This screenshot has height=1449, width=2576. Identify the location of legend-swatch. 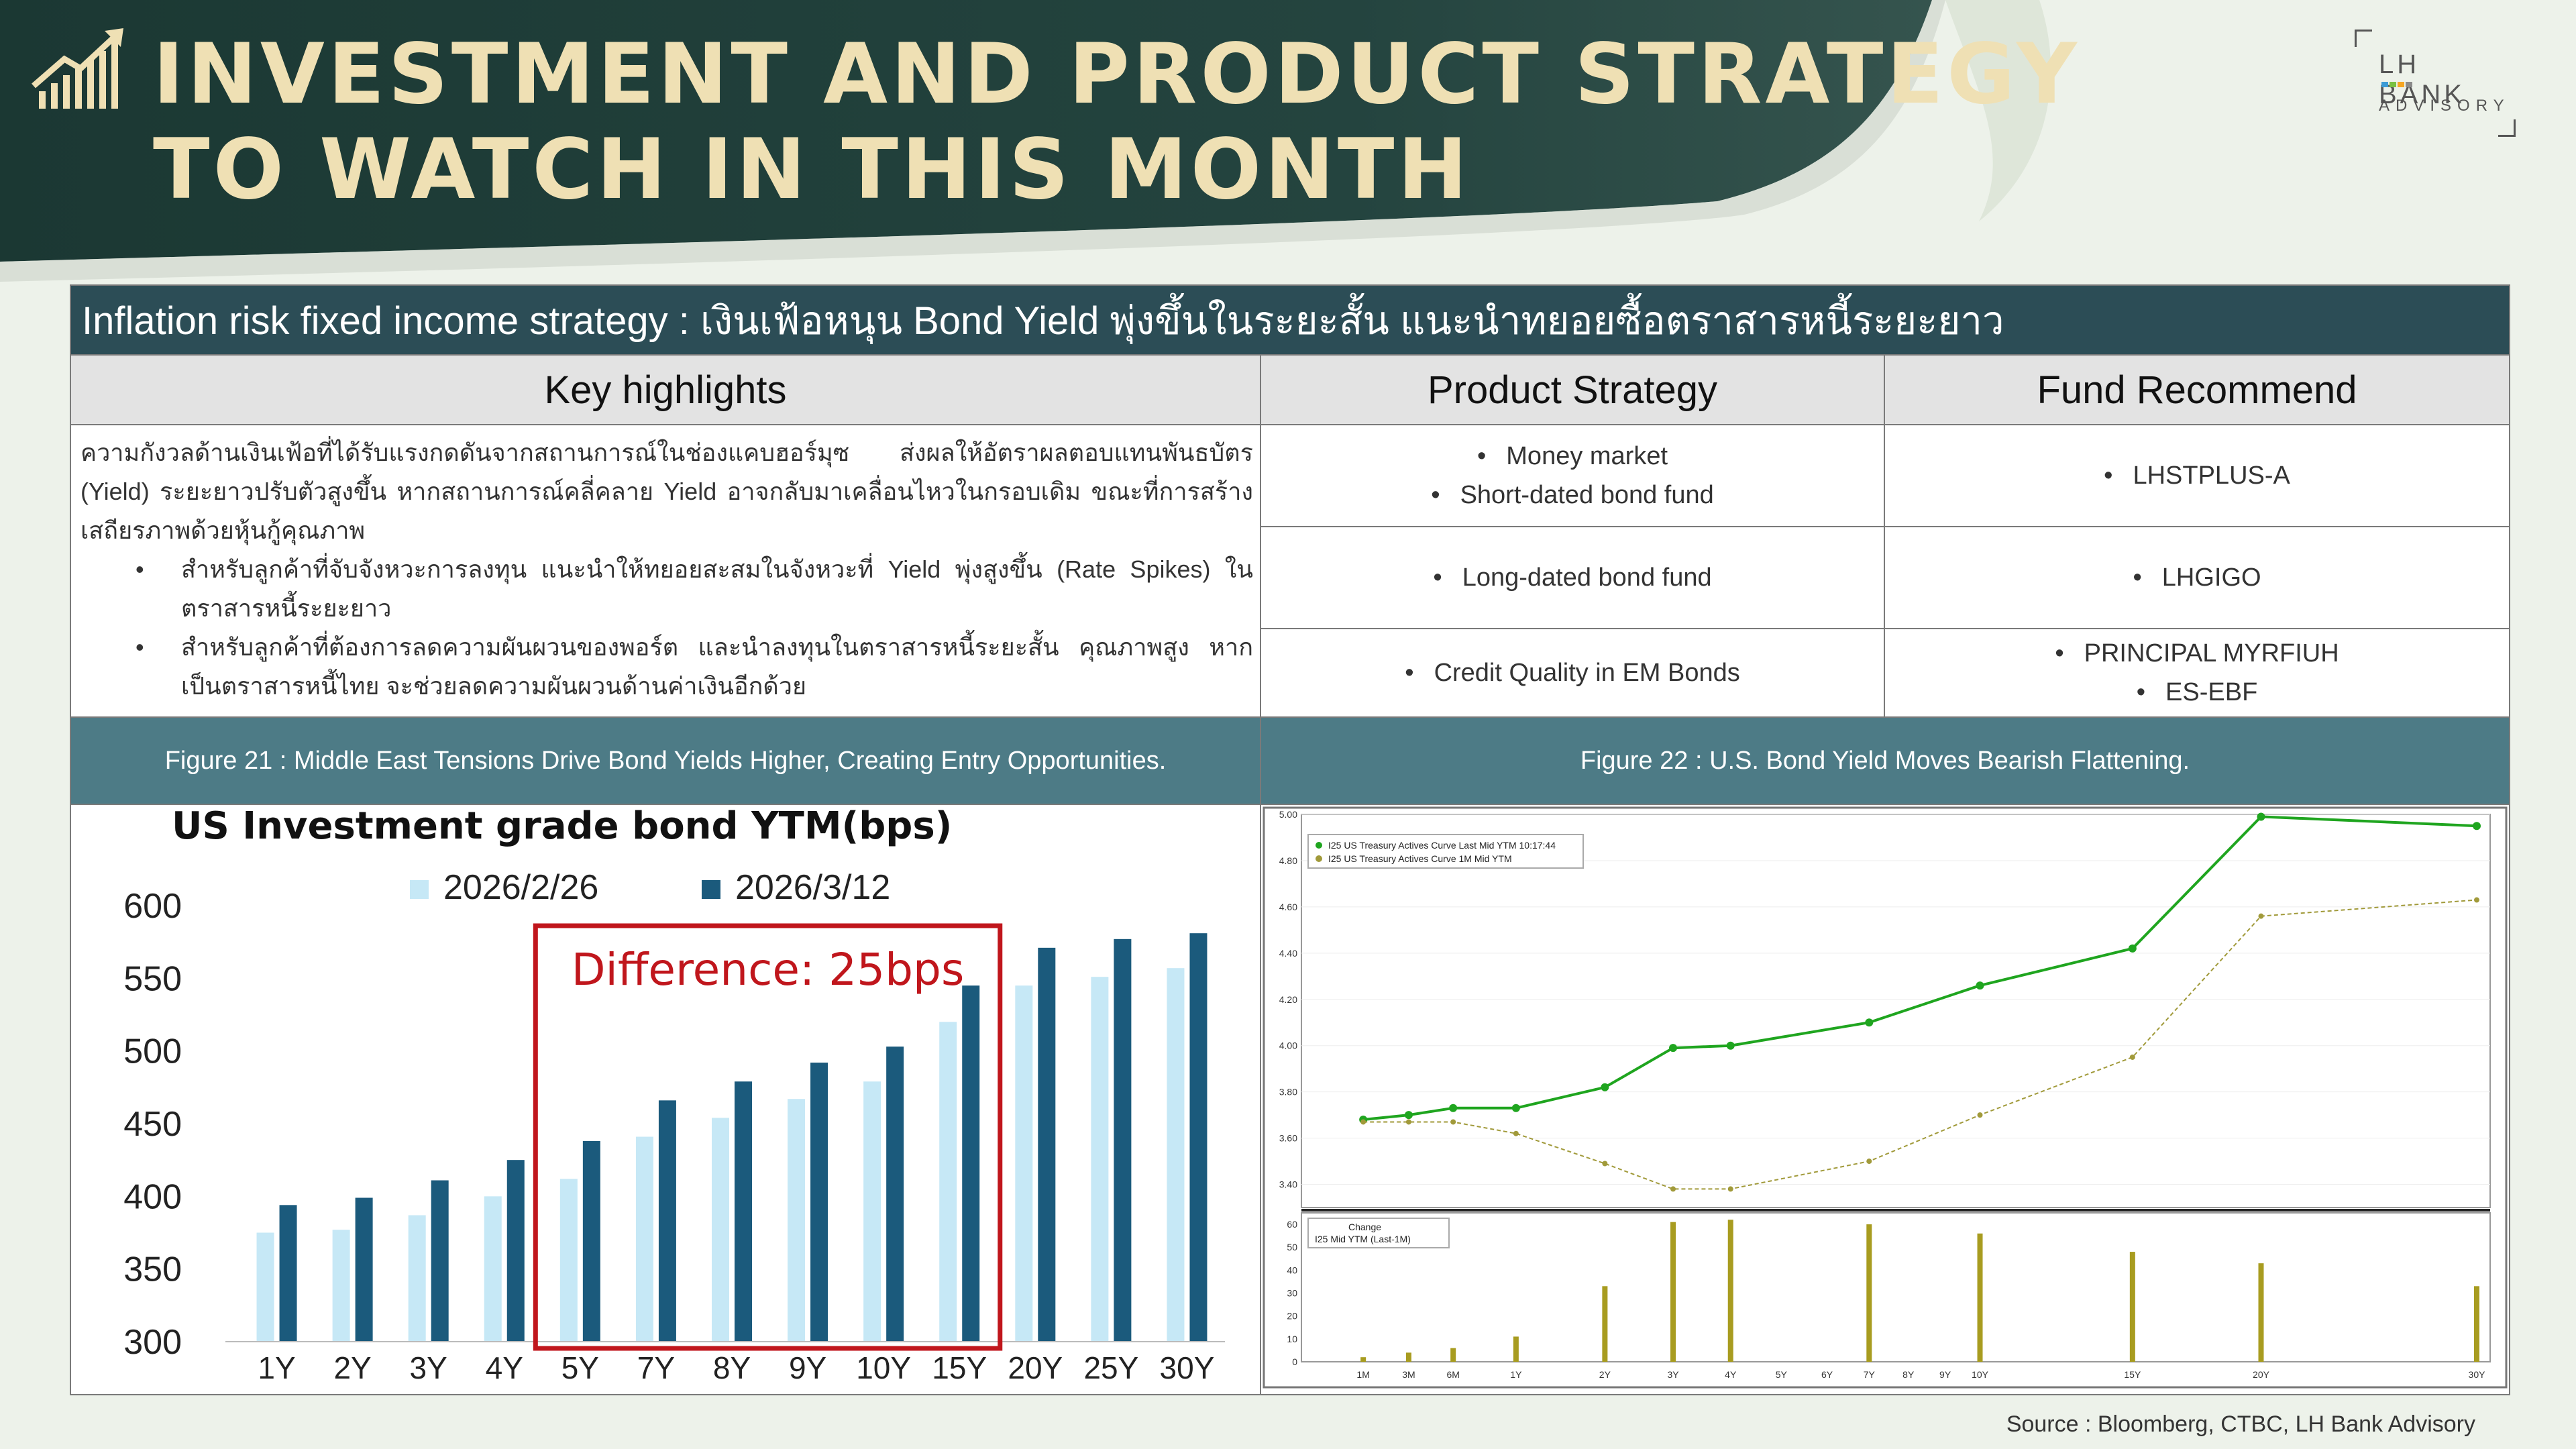
(419, 889).